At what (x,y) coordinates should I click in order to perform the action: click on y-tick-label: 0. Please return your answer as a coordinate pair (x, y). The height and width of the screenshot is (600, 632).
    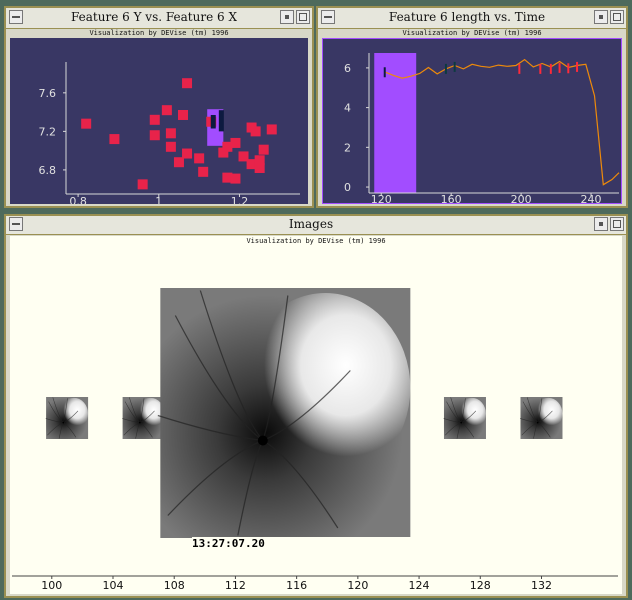
    Looking at the image, I should click on (347, 187).